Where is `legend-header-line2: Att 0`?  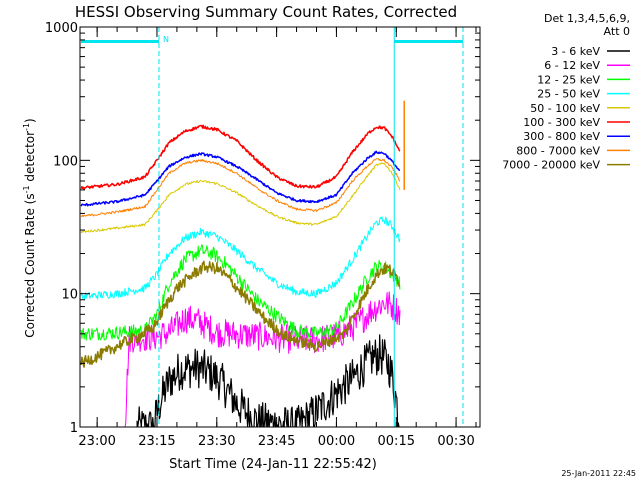
legend-header-line2: Att 0 is located at coordinates (617, 31).